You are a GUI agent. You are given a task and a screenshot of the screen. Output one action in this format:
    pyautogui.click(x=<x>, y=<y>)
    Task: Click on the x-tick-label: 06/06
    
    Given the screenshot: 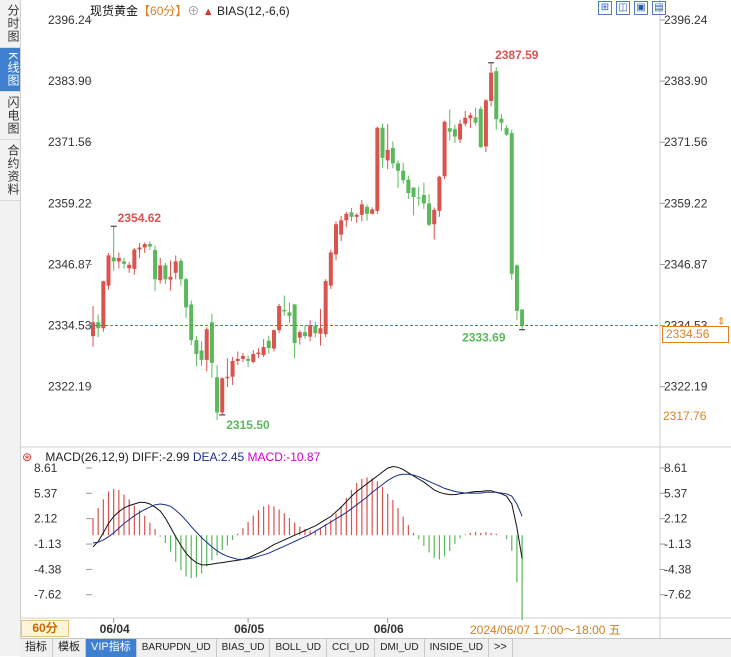 What is the action you would take?
    pyautogui.click(x=389, y=629)
    